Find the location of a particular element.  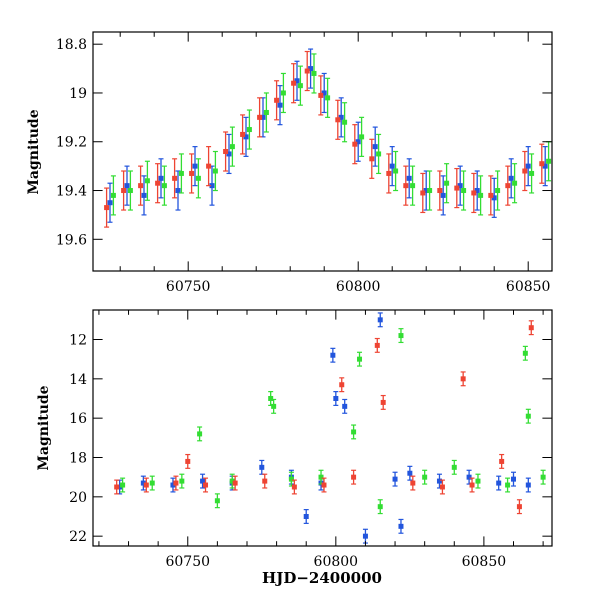

top-panel-ylabel: Magnitude is located at coordinates (34, 151).